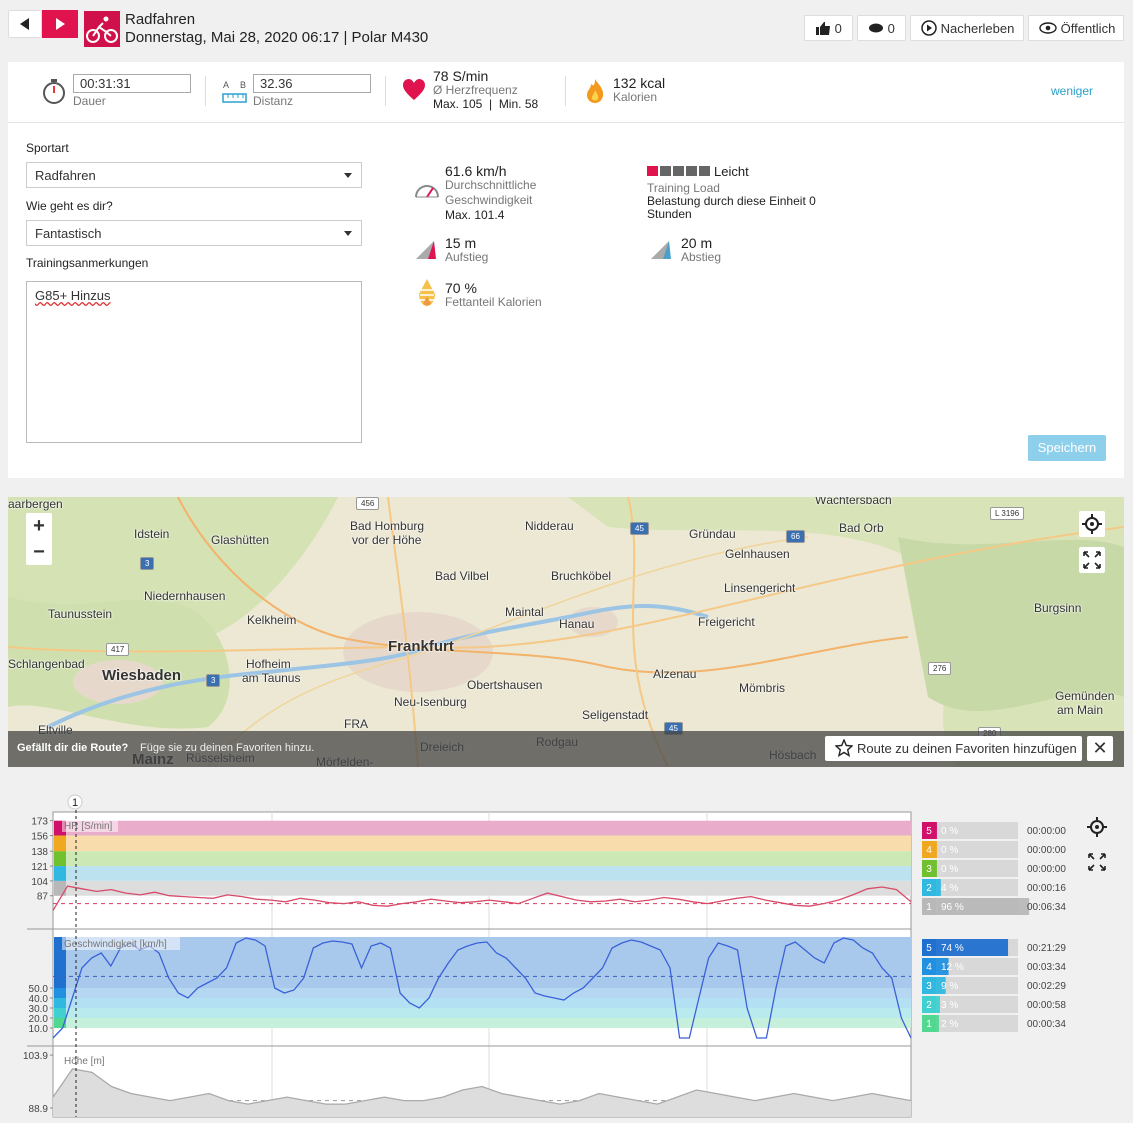 The width and height of the screenshot is (1133, 1123). What do you see at coordinates (39, 1019) in the screenshot?
I see `y-tick-label: 20.0` at bounding box center [39, 1019].